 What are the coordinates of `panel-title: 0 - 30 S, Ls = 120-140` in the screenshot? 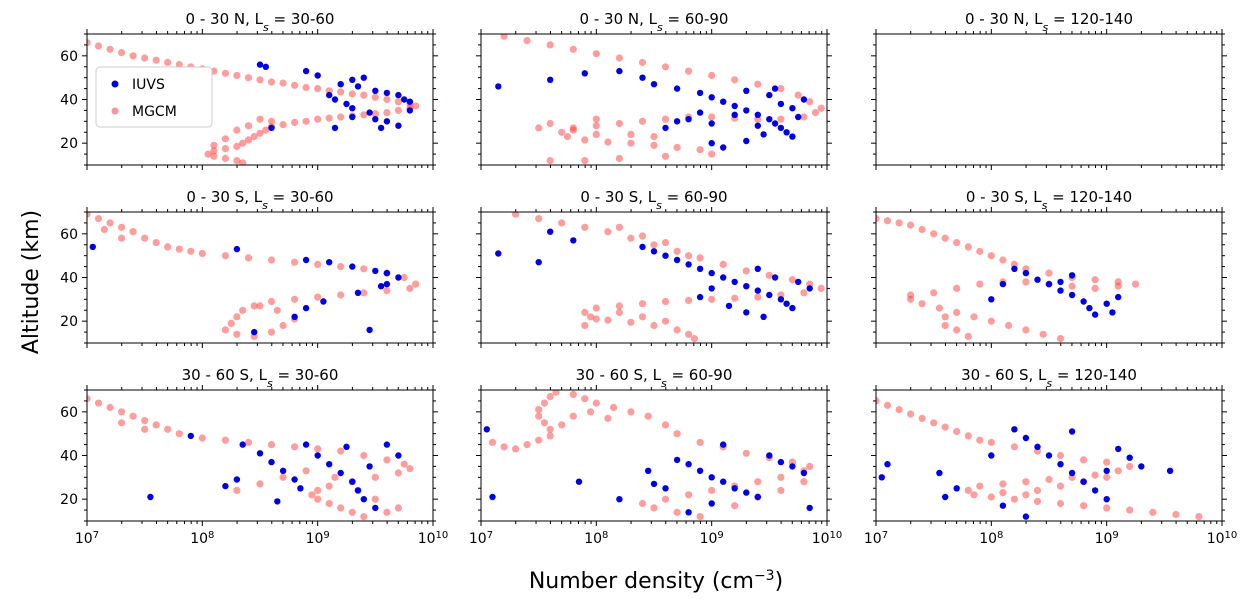 It's located at (1049, 200).